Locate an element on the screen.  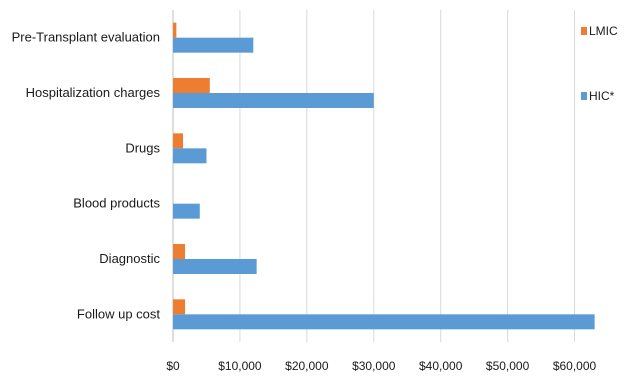
x-tick-label: $10,000 is located at coordinates (240, 366).